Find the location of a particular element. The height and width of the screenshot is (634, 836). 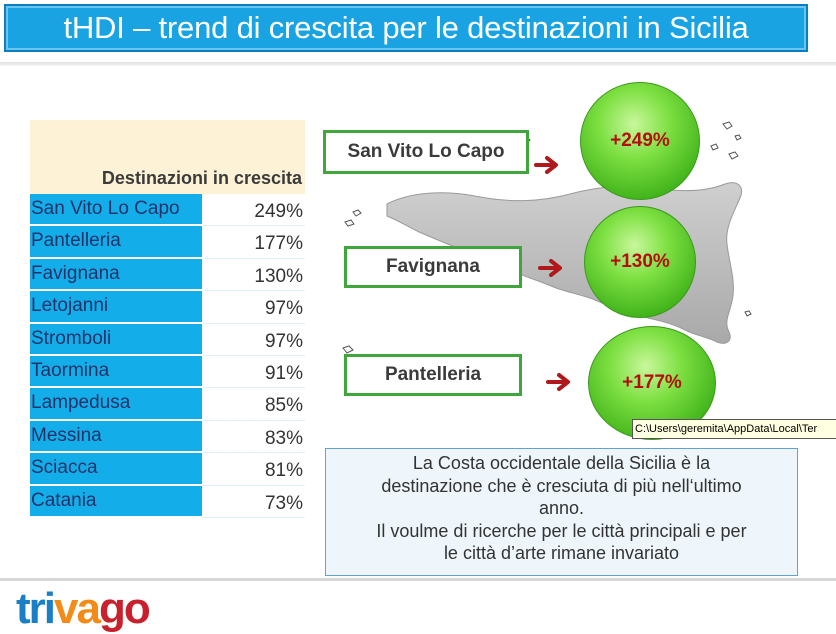

row-name: Taormina is located at coordinates (116, 372).